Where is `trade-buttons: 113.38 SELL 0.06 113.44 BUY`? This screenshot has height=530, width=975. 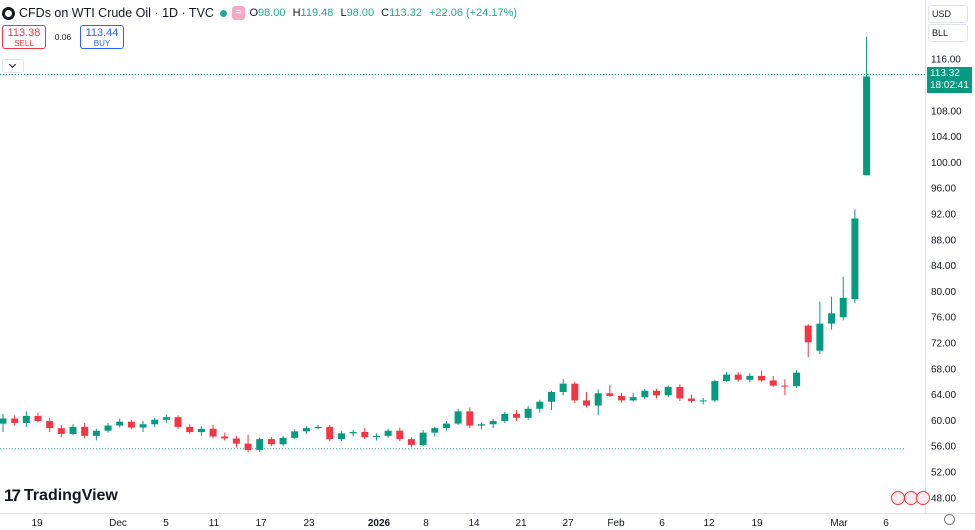 trade-buttons: 113.38 SELL 0.06 113.44 BUY is located at coordinates (63, 37).